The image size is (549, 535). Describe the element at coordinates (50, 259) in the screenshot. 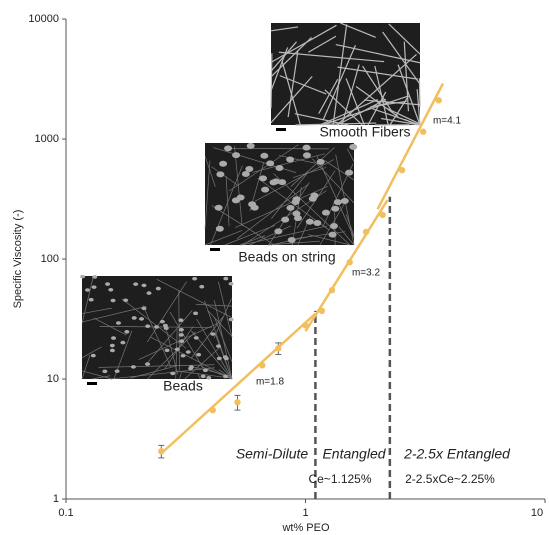

I see `y-tick-label: 100` at that location.